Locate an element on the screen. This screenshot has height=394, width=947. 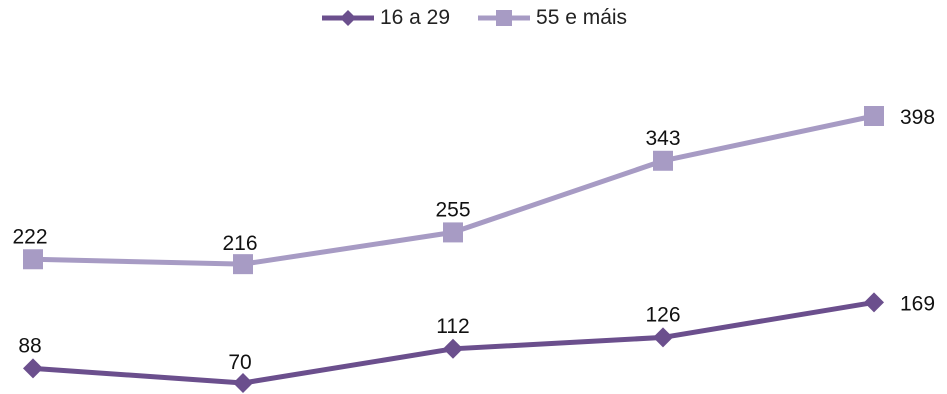
legend-item-16-a-29: 16 a 29 is located at coordinates (385, 18).